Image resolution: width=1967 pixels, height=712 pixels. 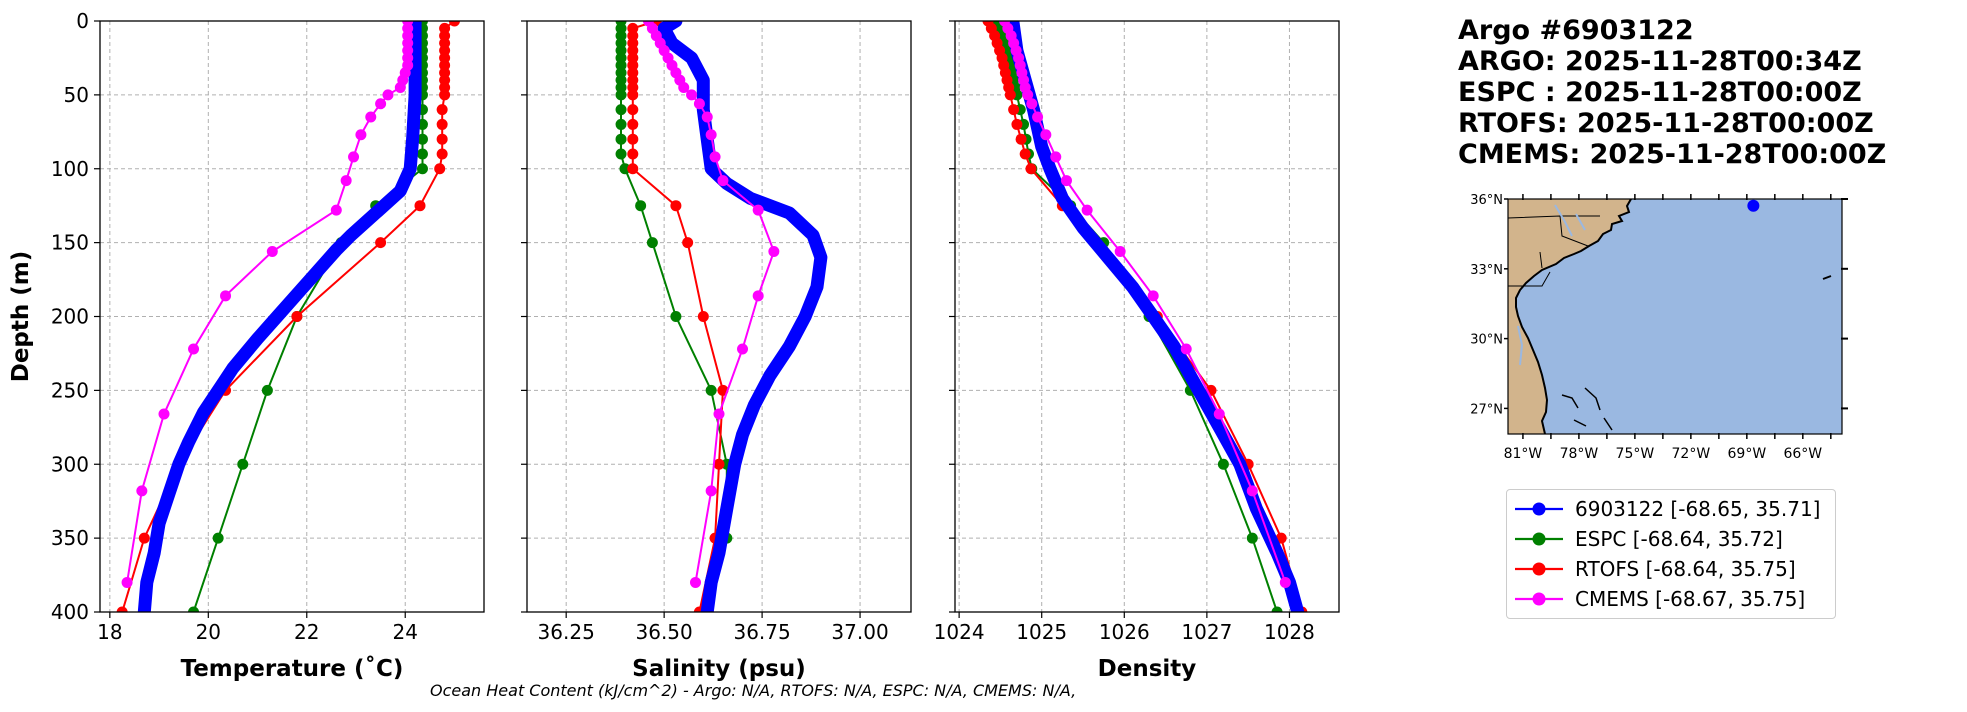 I want to click on map-latitude-labels: 36°N 33°N 30°N 27°N, so click(x=1486, y=305).